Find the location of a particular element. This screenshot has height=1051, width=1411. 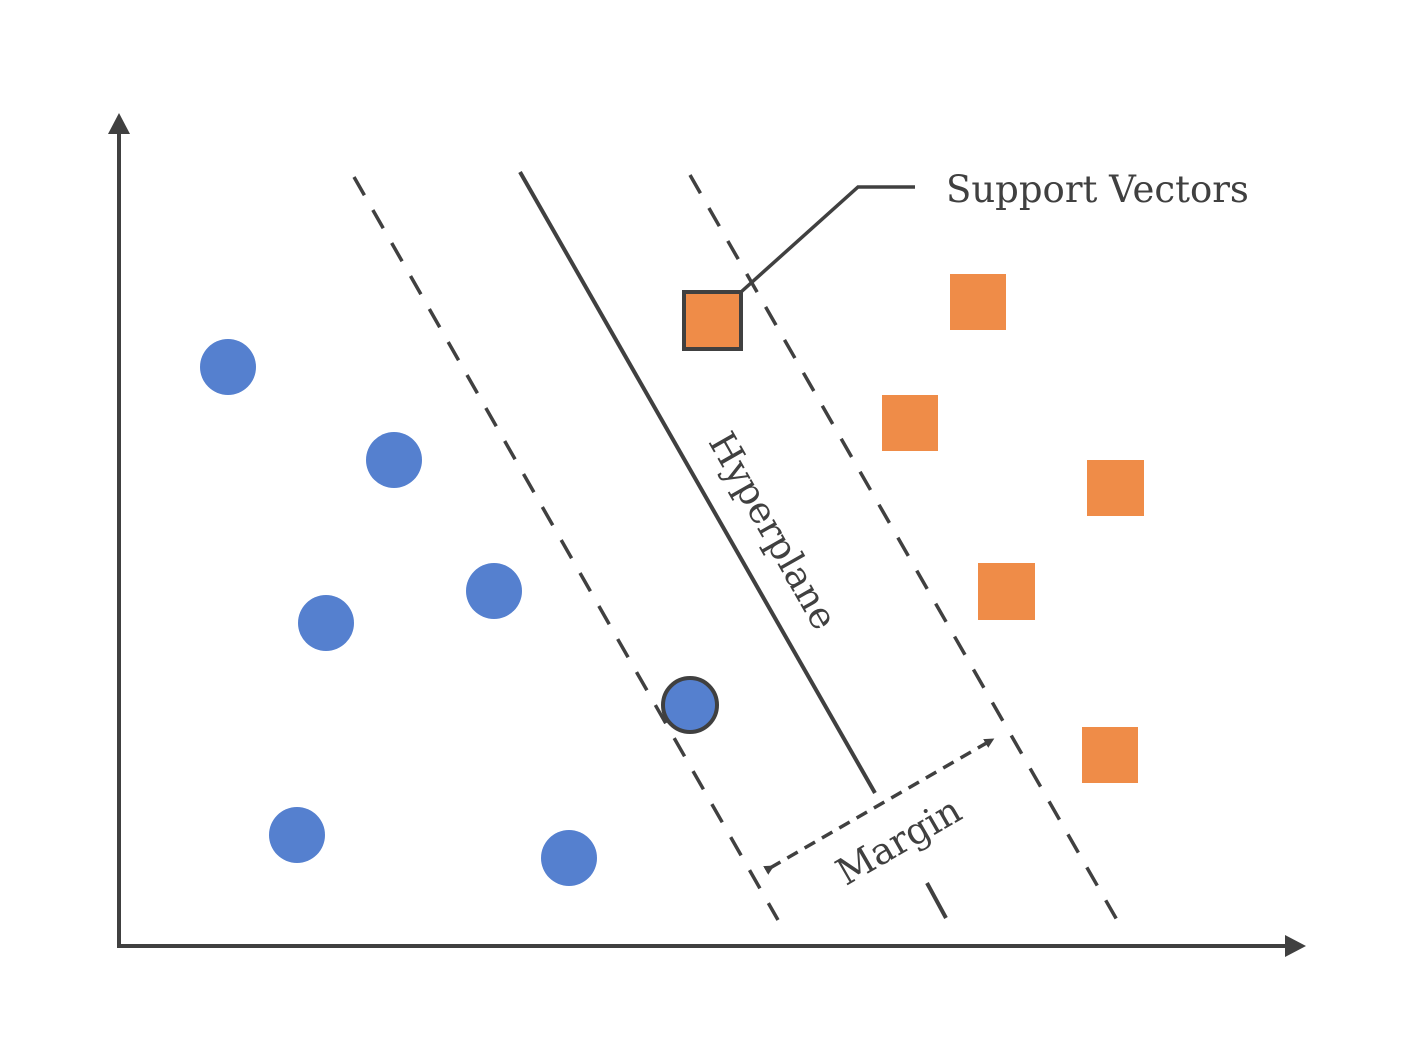

hyperplane-label: Hyperplane is located at coordinates (773, 531).